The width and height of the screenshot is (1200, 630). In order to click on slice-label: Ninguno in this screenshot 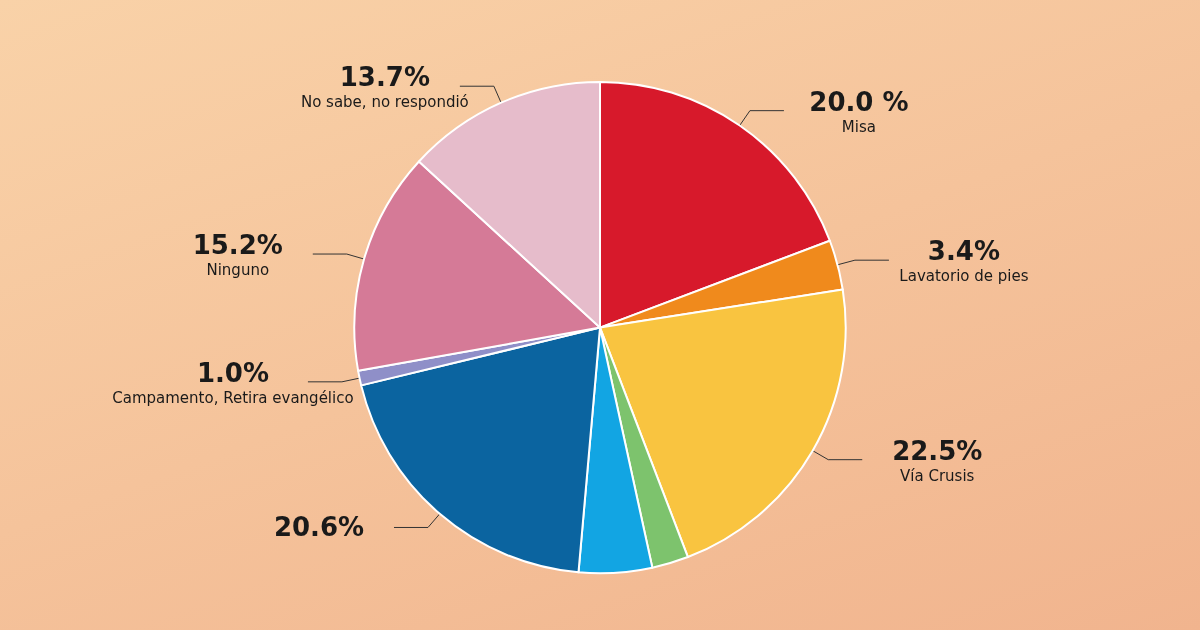, I will do `click(238, 270)`.